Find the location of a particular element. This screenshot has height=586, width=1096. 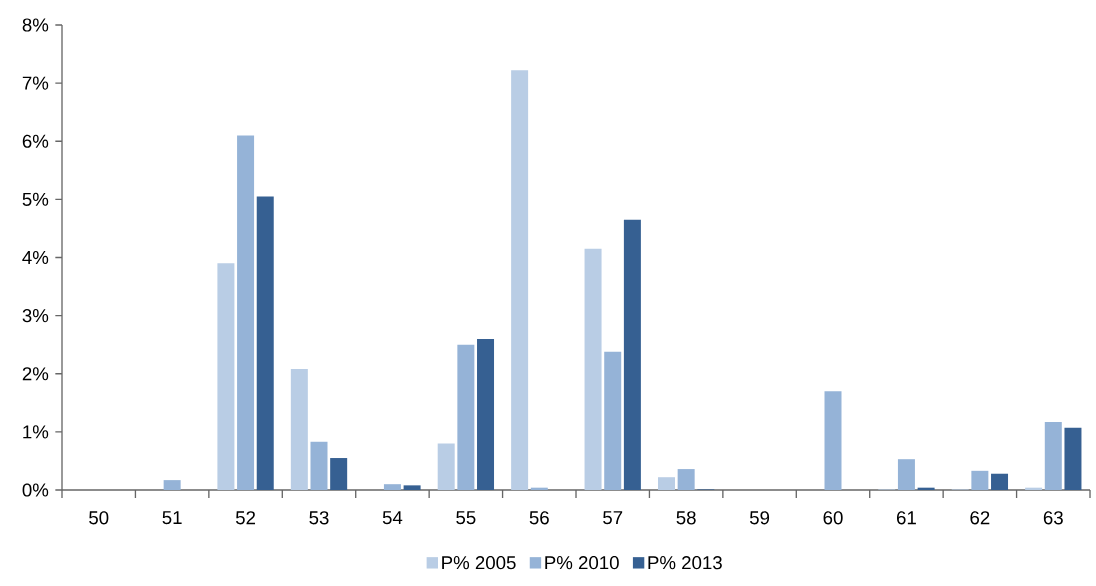

y-tick-label: 4% is located at coordinates (35, 257).